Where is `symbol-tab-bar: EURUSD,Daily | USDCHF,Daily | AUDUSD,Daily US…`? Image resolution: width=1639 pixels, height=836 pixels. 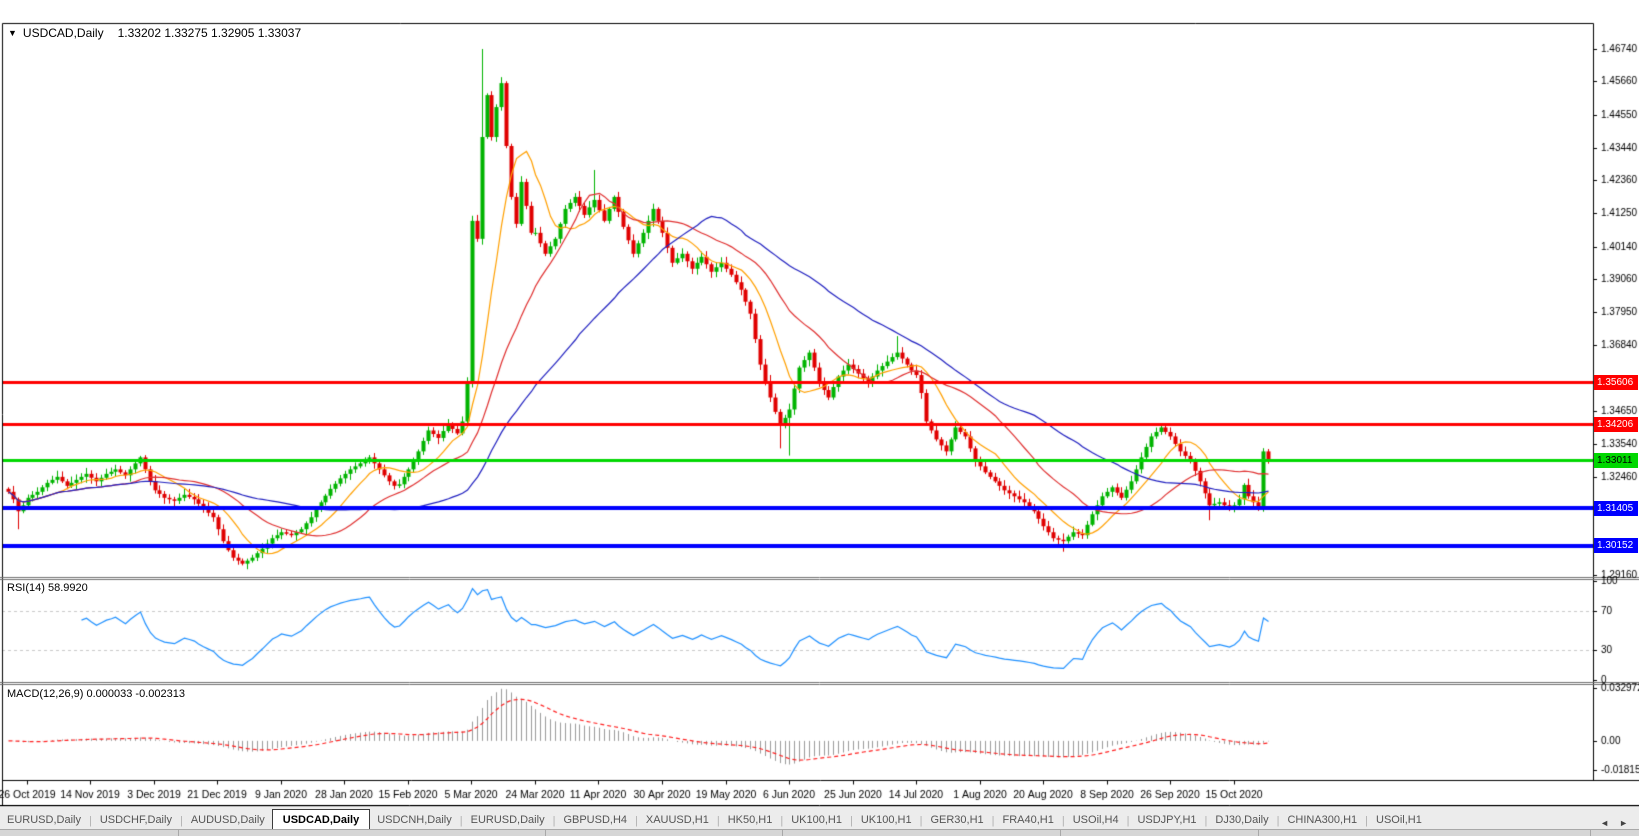
symbol-tab-bar: EURUSD,Daily | USDCHF,Daily | AUDUSD,Daily US… is located at coordinates (819, 818).